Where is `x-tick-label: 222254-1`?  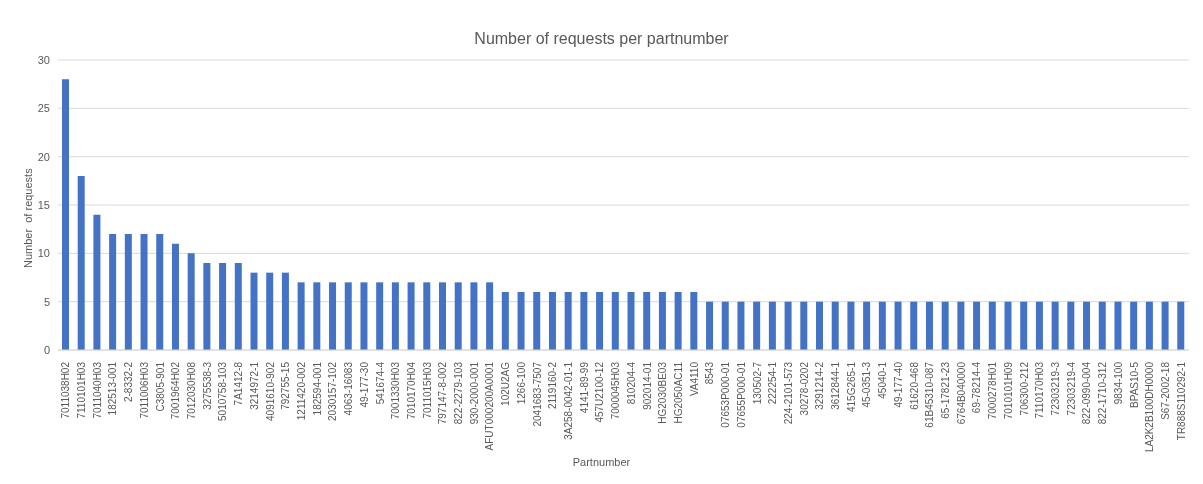 x-tick-label: 222254-1 is located at coordinates (773, 383).